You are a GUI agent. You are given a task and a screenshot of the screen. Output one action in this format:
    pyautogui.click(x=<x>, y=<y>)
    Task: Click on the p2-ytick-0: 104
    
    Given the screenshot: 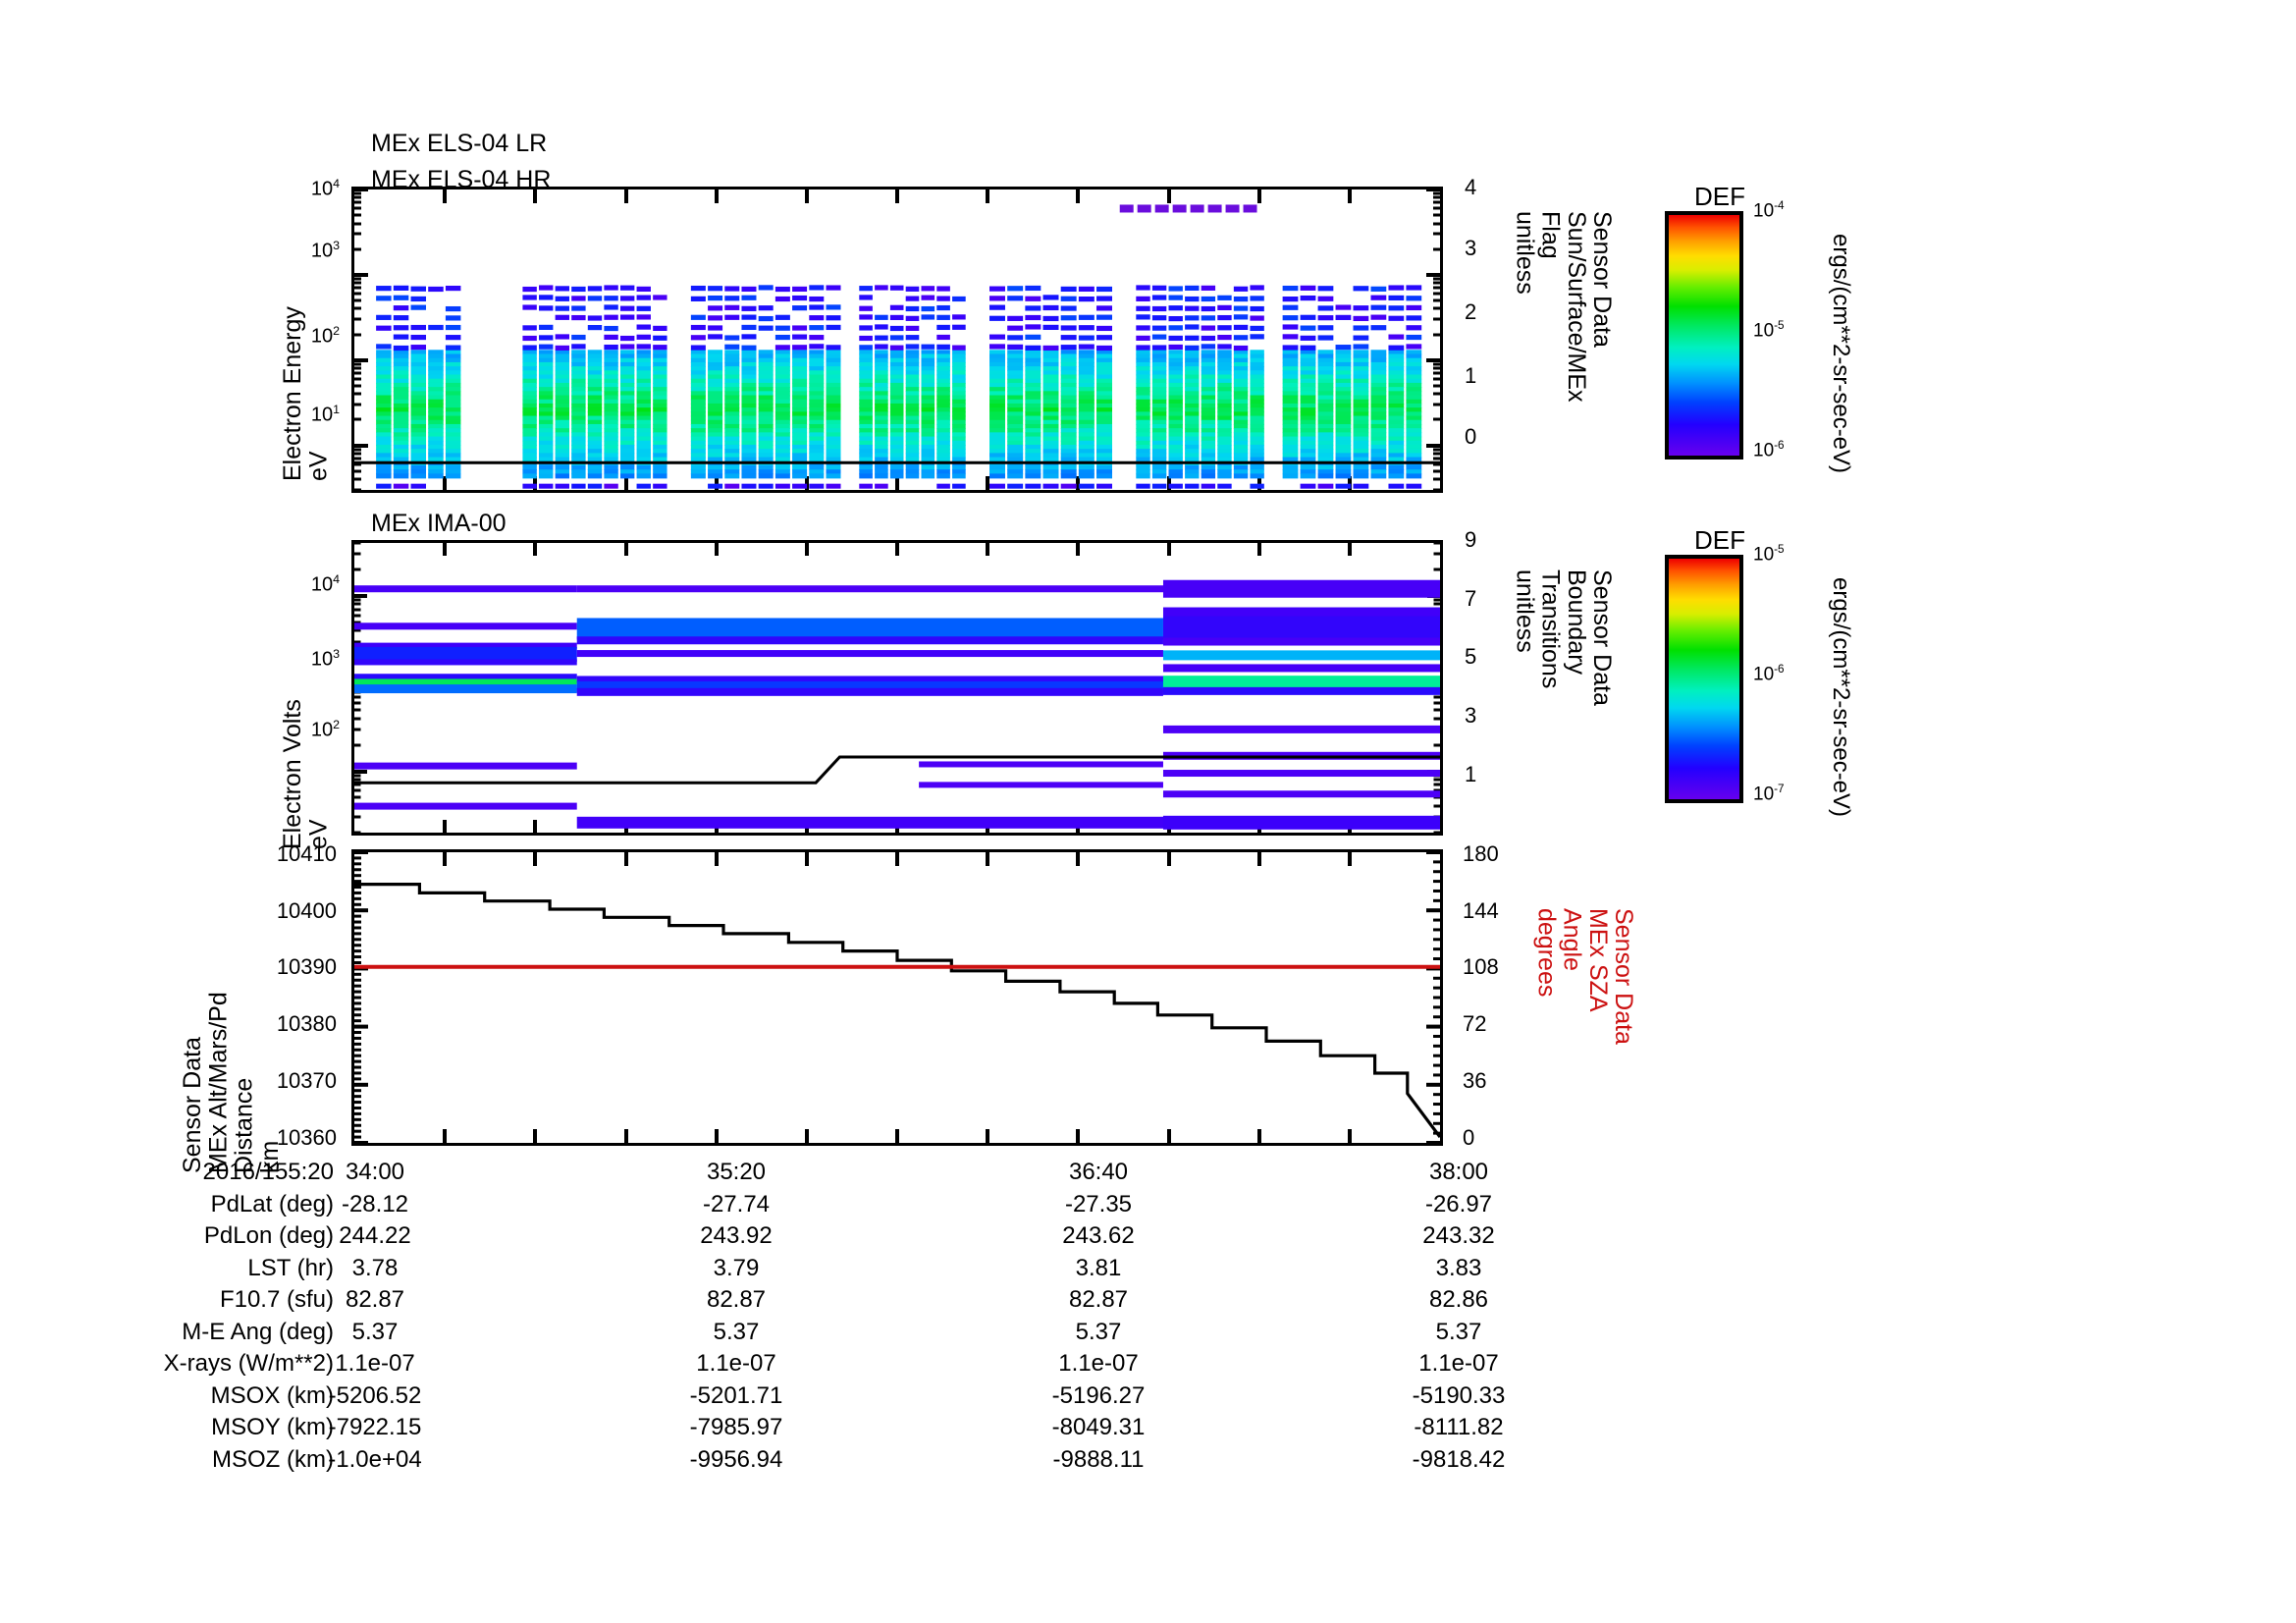 What is the action you would take?
    pyautogui.click(x=325, y=584)
    